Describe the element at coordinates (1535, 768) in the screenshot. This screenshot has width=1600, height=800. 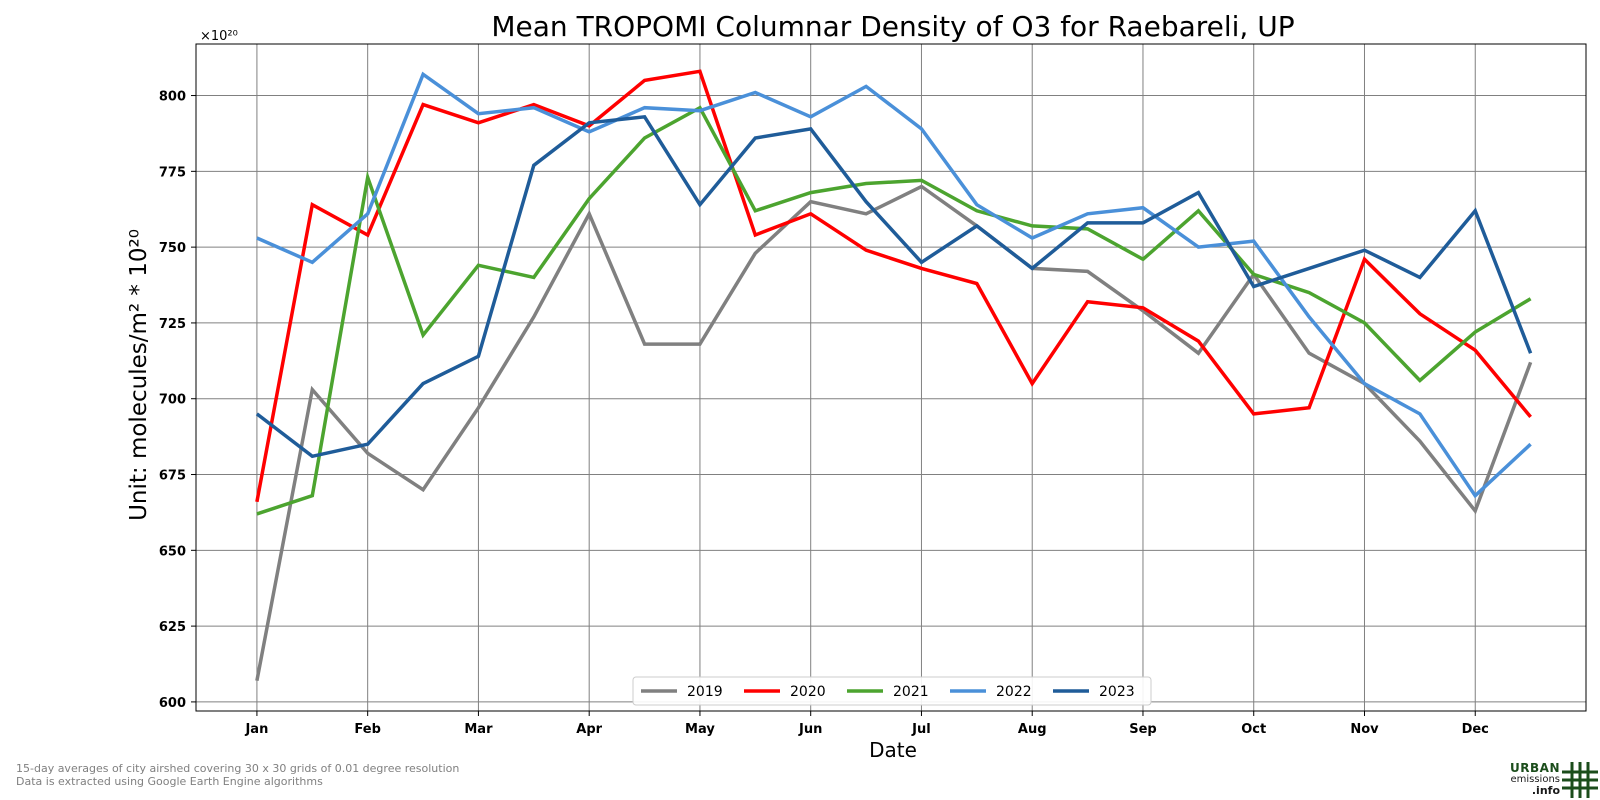
I see `logo-line-urban: URBAN` at that location.